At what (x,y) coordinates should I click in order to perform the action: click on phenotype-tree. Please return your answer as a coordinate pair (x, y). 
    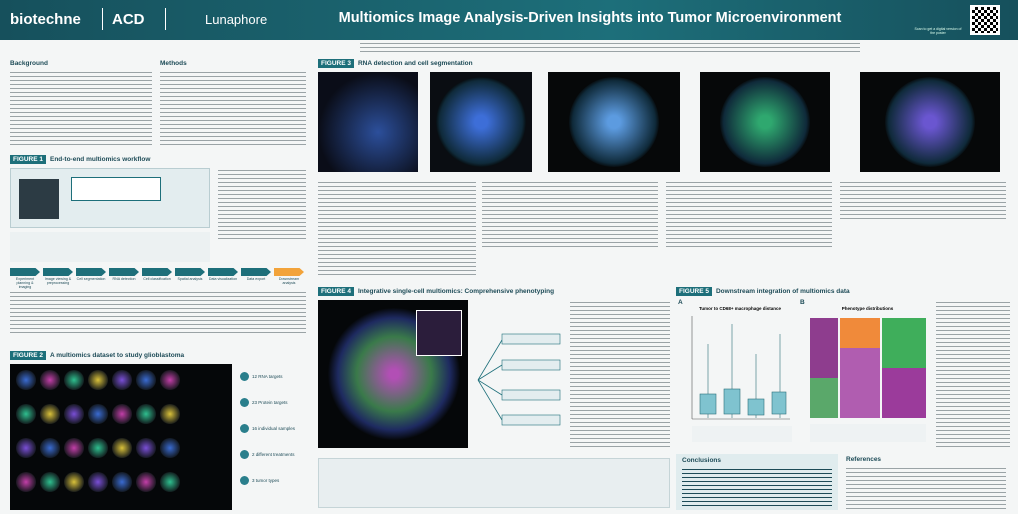
    Looking at the image, I should click on (519, 379).